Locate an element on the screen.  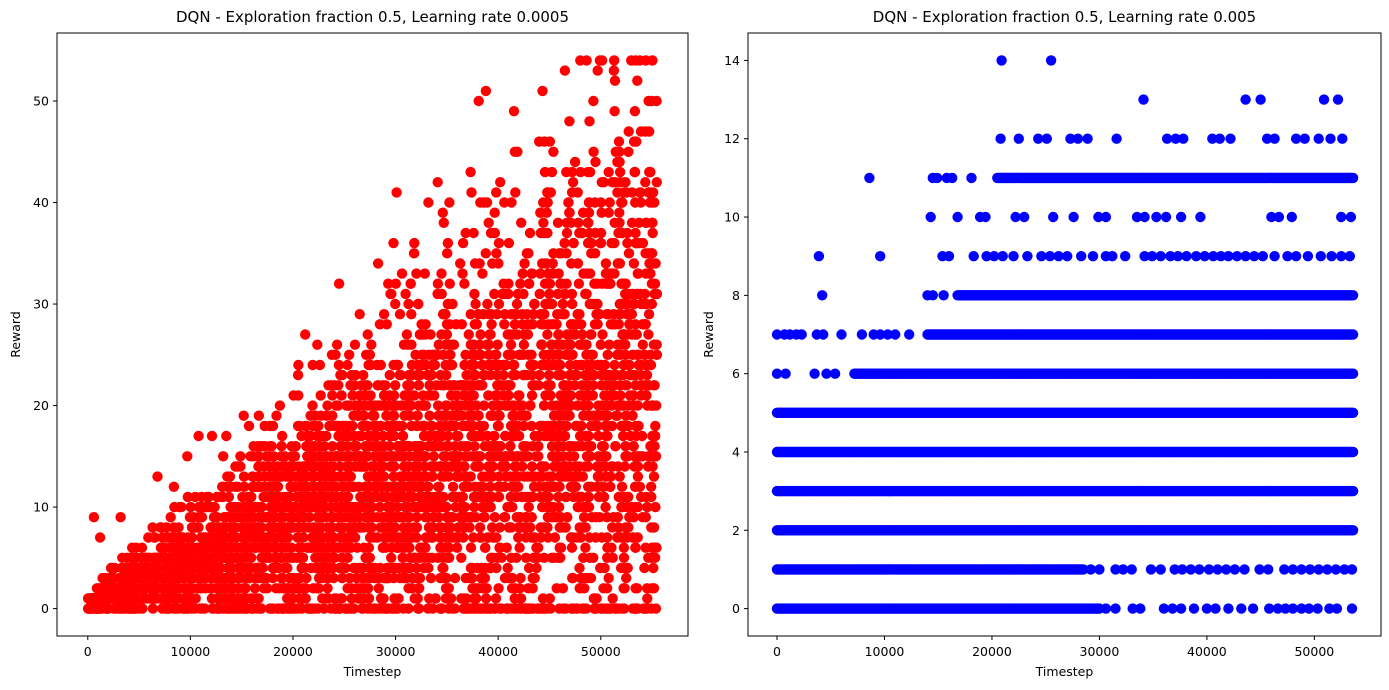
y-tick-label: 50 is located at coordinates (41, 101).